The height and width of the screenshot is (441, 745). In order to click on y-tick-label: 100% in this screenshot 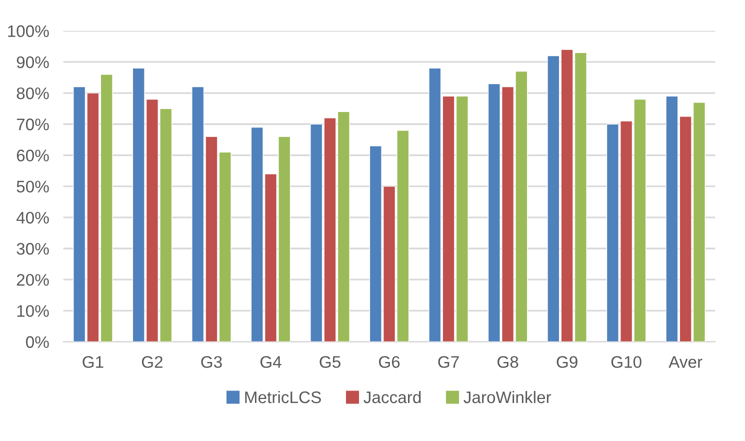, I will do `click(28, 31)`.